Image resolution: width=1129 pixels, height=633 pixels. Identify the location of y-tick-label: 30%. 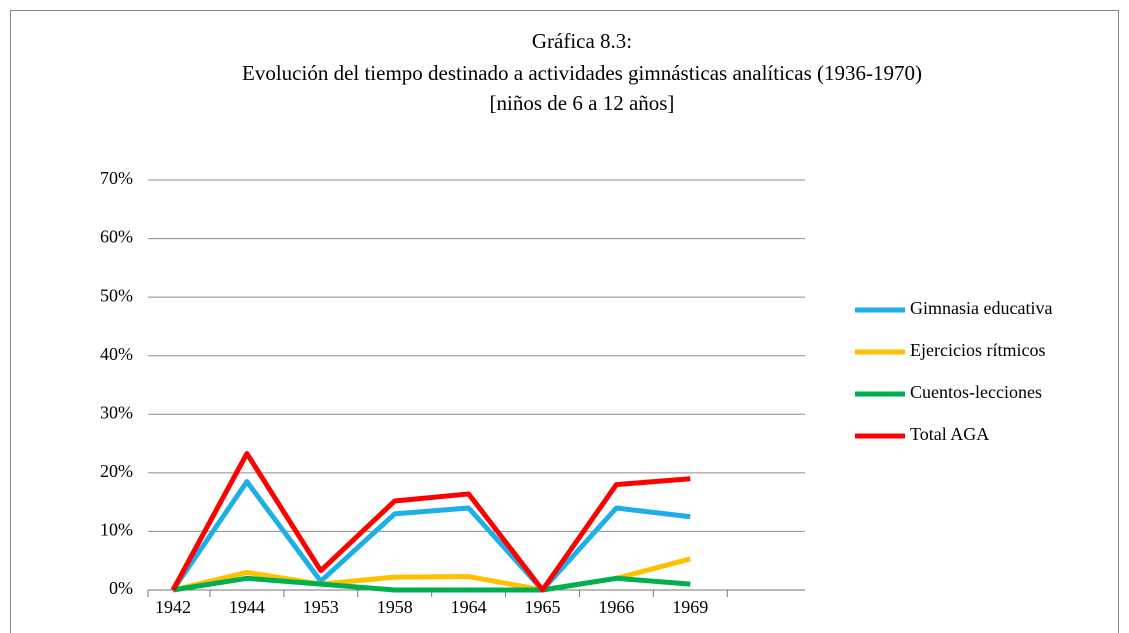
(116, 412).